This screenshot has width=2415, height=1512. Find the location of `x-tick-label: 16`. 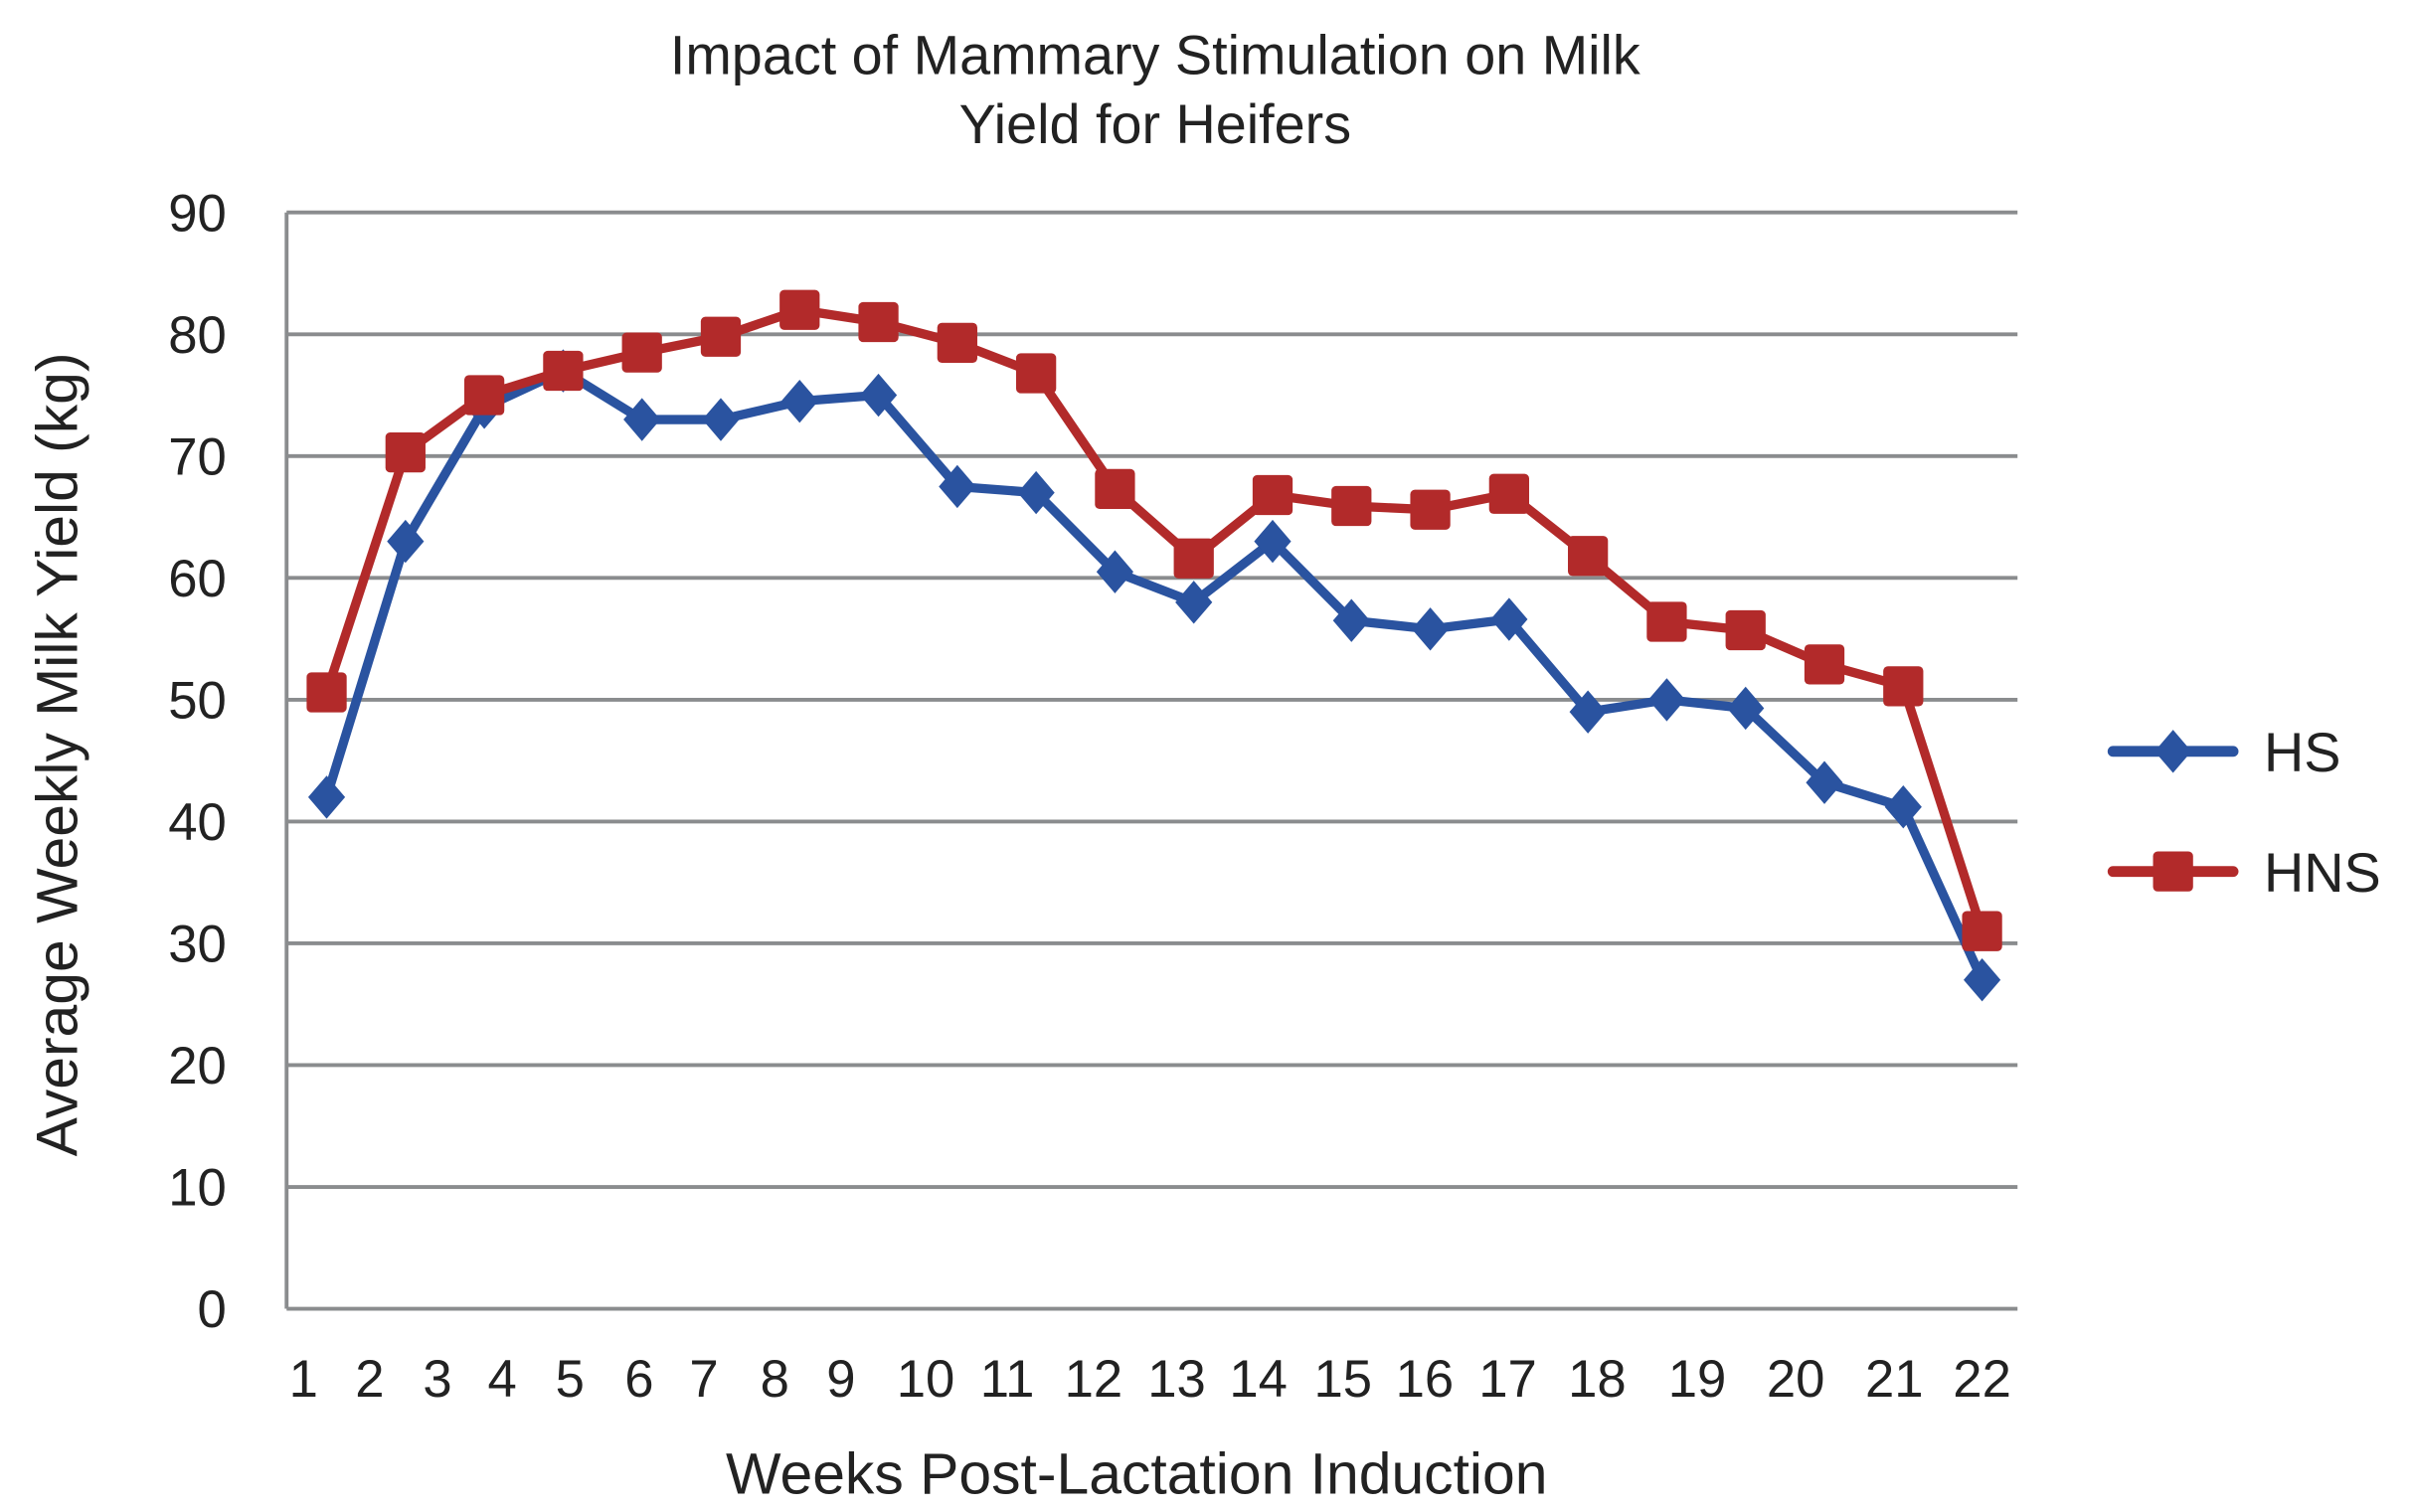

x-tick-label: 16 is located at coordinates (1425, 1379).